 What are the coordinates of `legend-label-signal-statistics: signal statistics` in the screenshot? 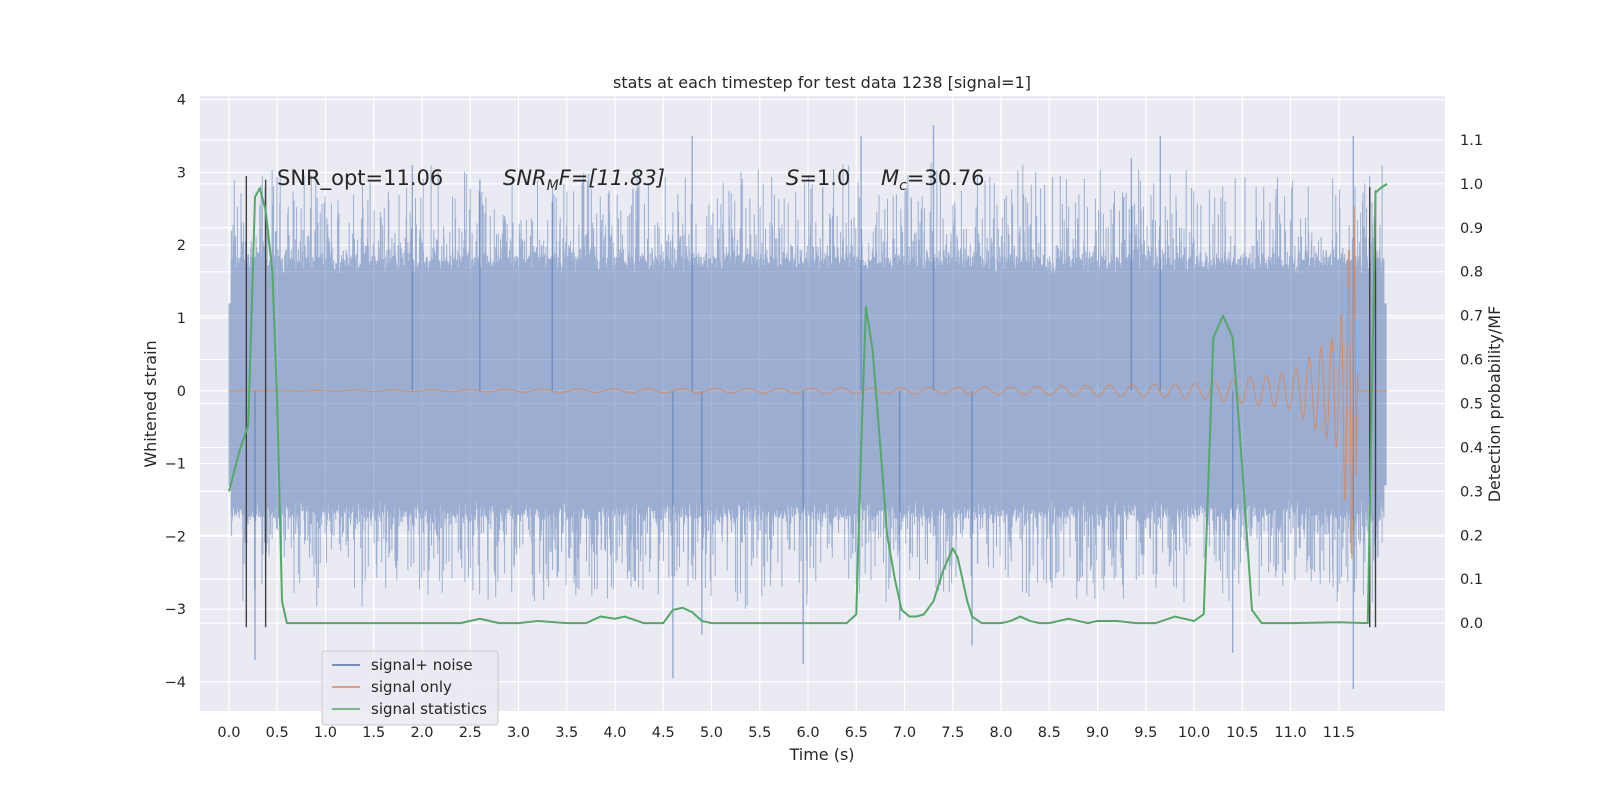 It's located at (429, 709).